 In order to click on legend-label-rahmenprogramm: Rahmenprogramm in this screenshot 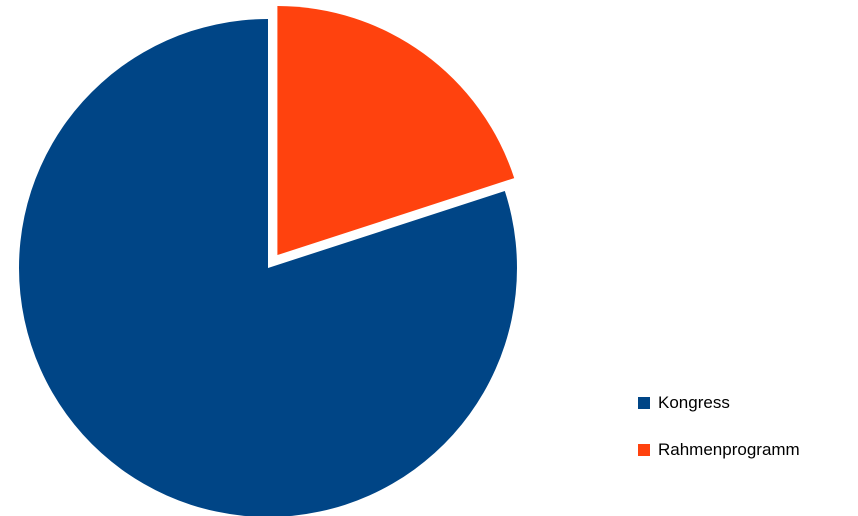, I will do `click(729, 449)`.